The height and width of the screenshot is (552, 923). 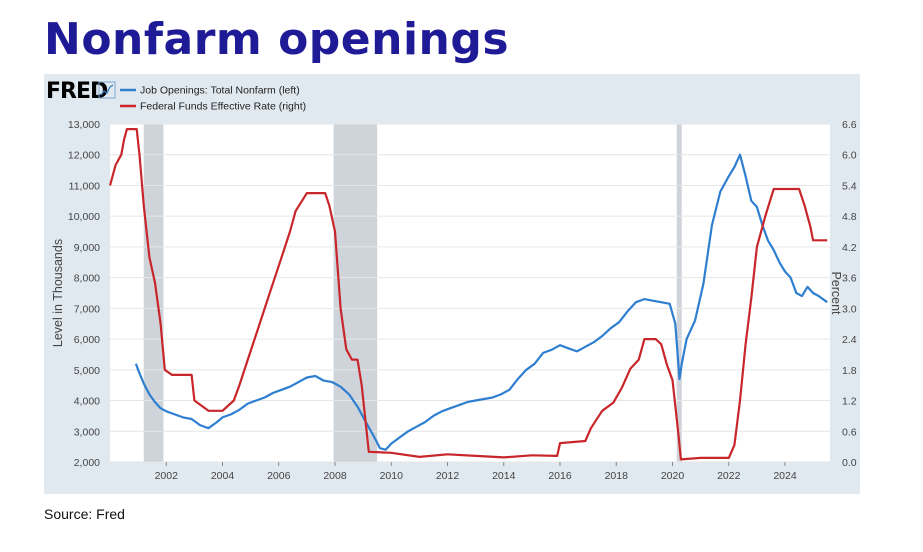 I want to click on x-tick-label: 2002, so click(x=167, y=476).